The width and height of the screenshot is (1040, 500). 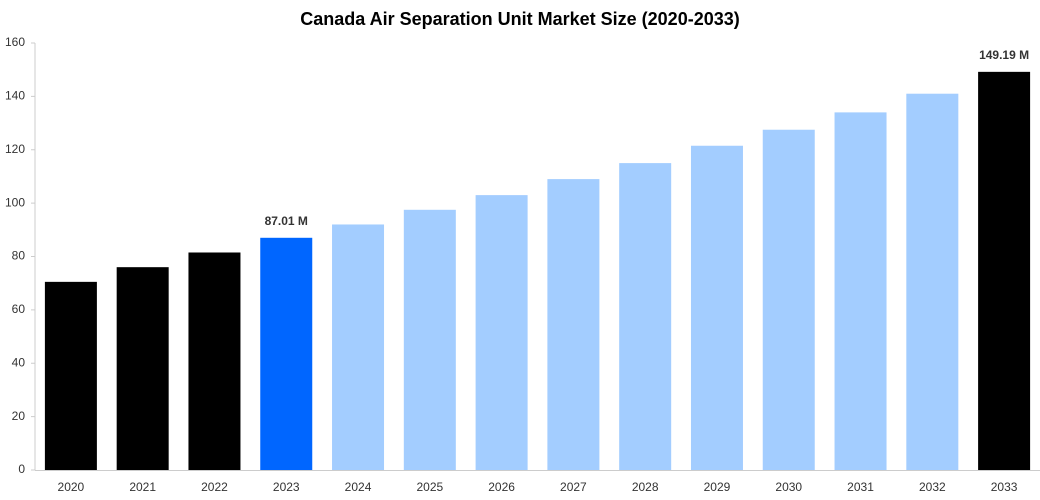 I want to click on x-tick-label: 2022, so click(x=214, y=487).